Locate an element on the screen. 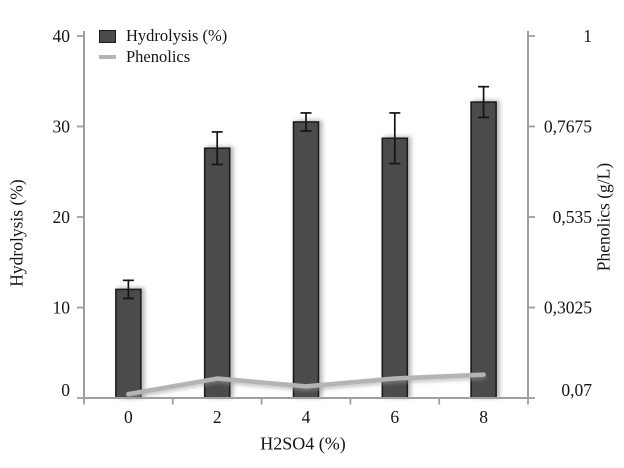  legend: Hydrolysis (%) Phenolics is located at coordinates (163, 47).